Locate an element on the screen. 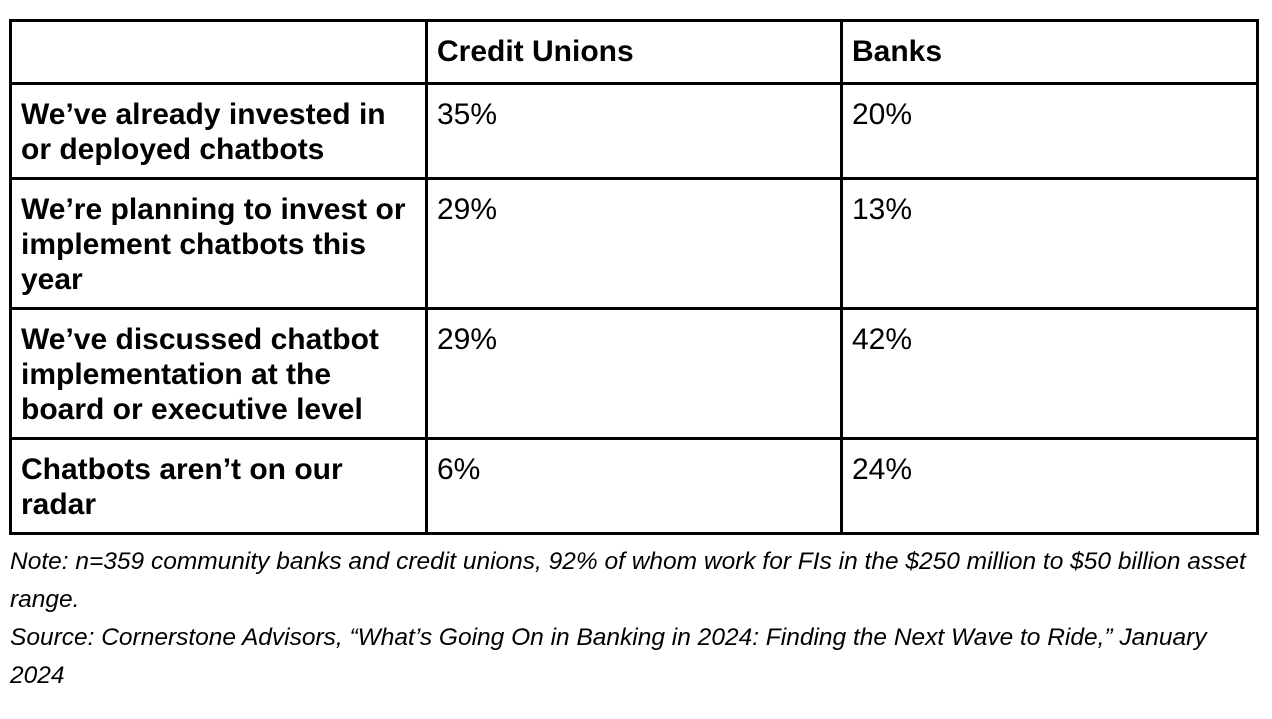  banks-value: 24% is located at coordinates (1049, 486).